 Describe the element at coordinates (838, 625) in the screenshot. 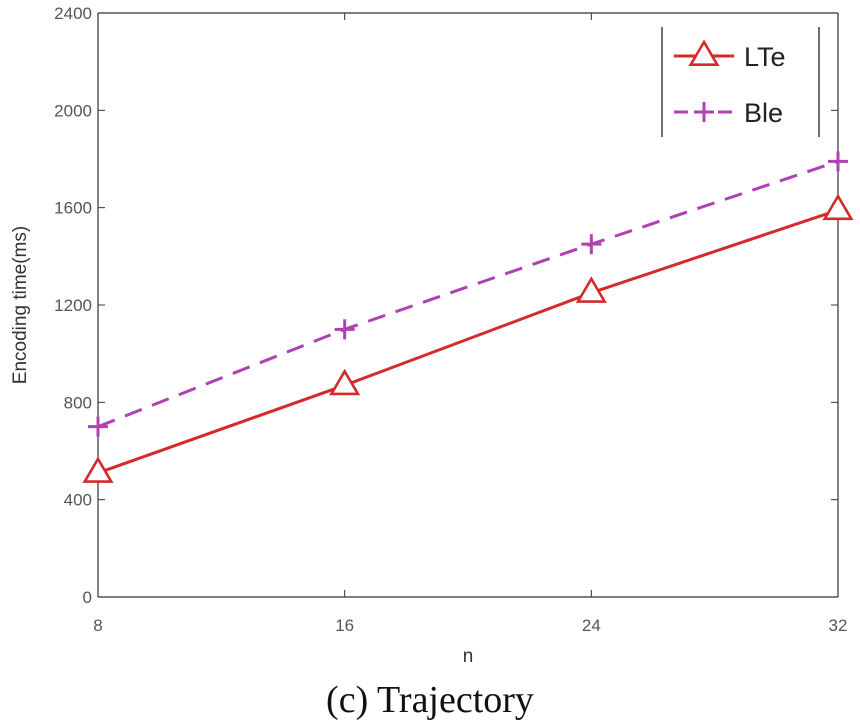

I see `x-tick-label: 32` at that location.